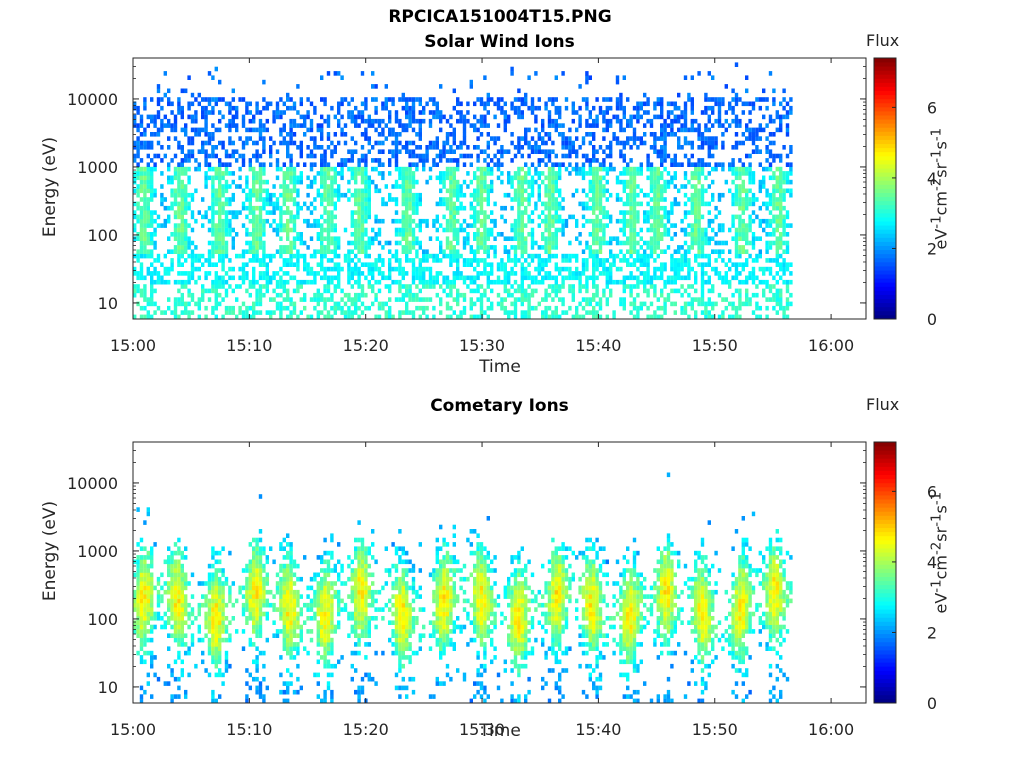  Describe the element at coordinates (831, 345) in the screenshot. I see `x-tick-label: 16:00` at that location.